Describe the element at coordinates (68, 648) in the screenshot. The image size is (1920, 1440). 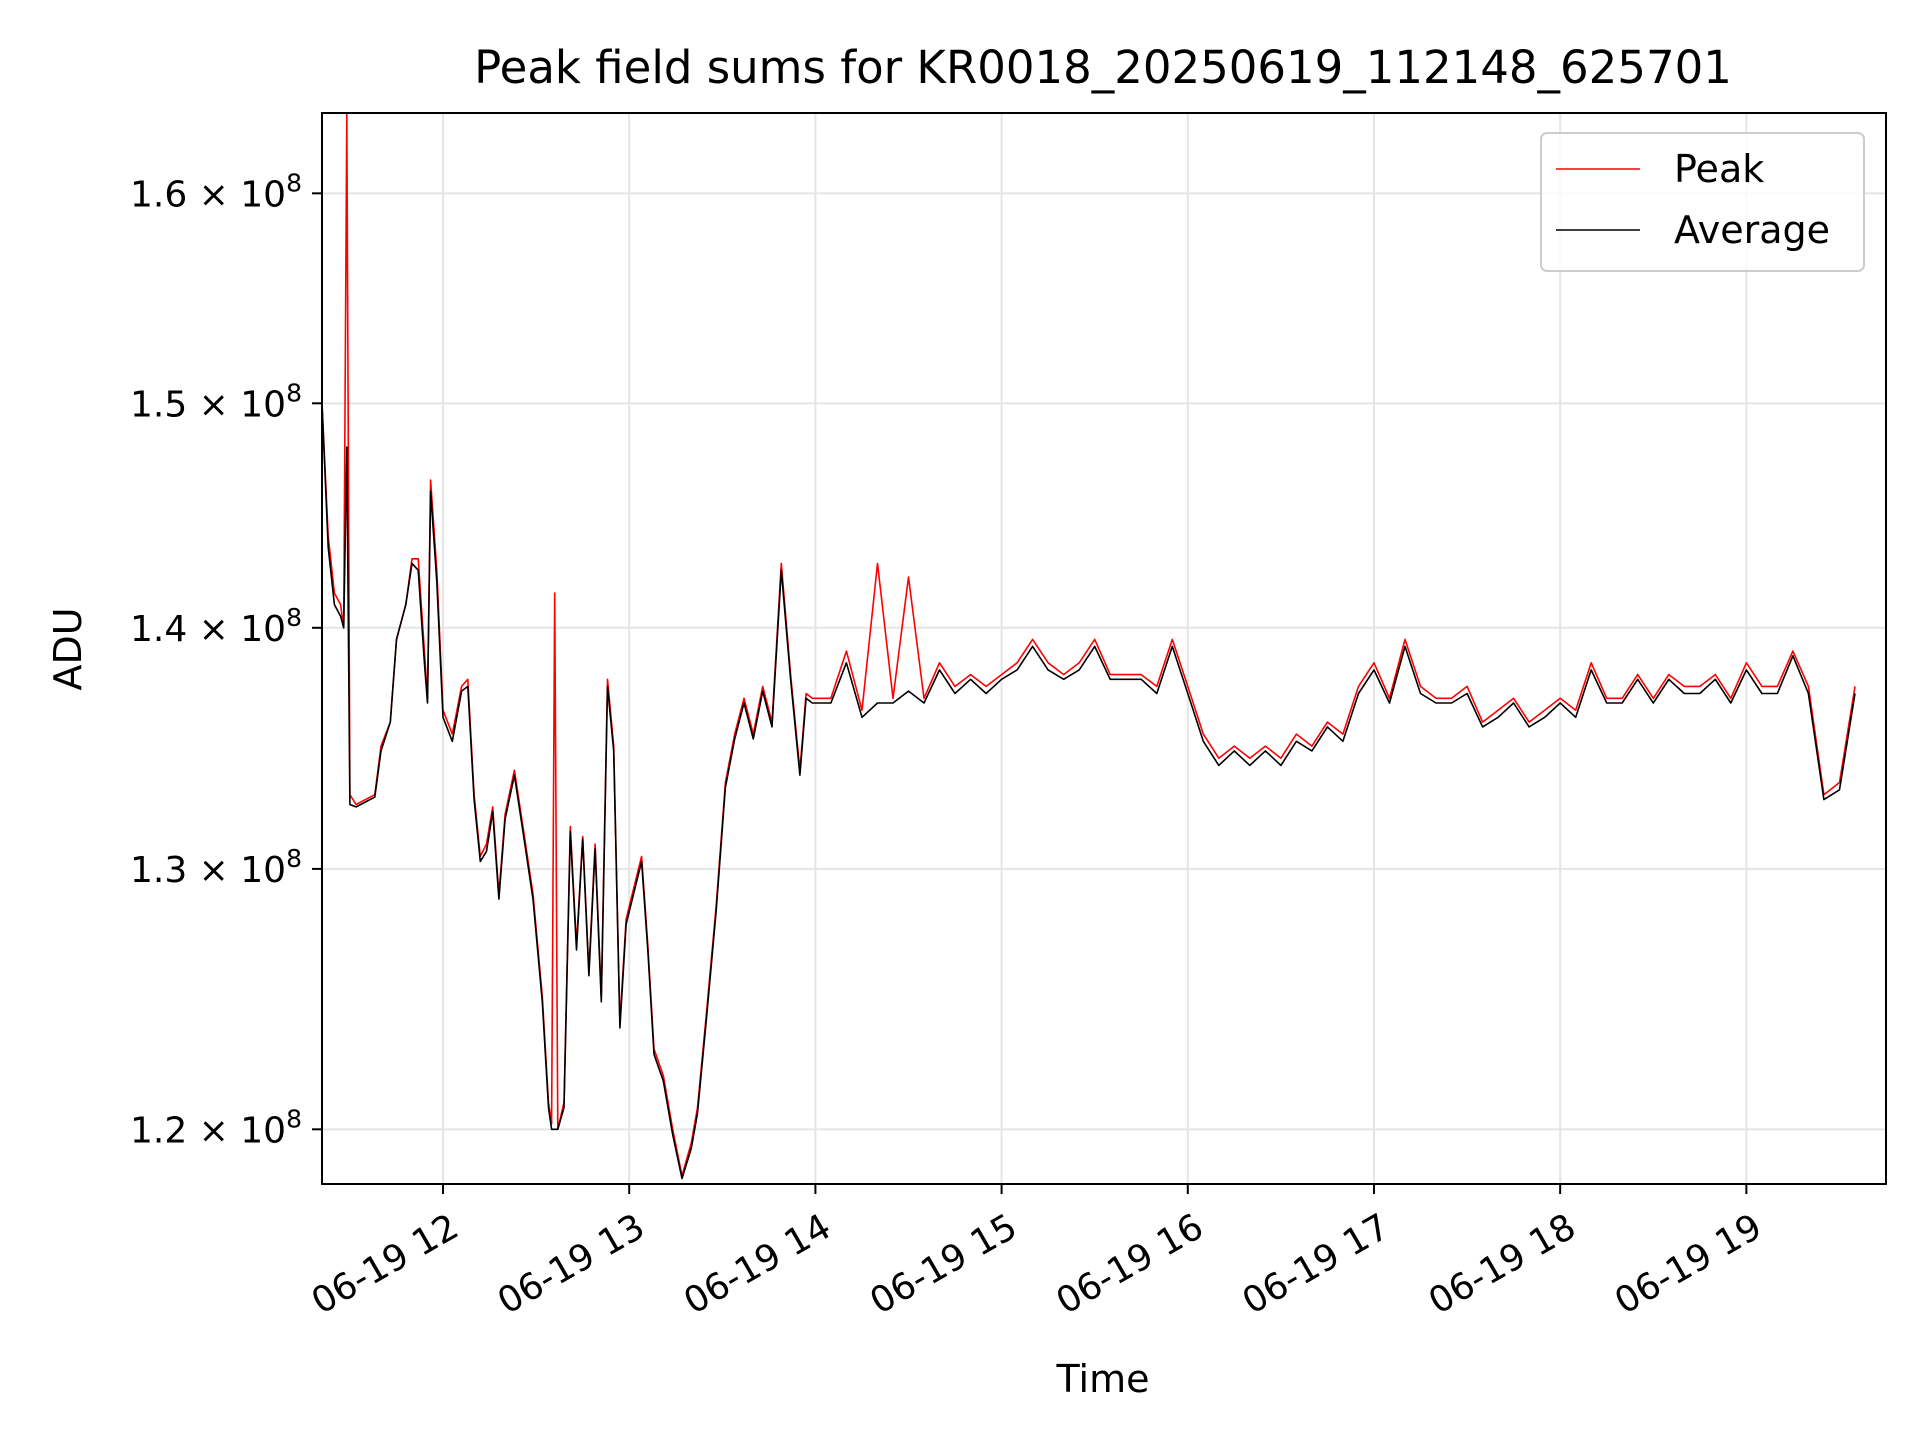
I see `y-axis-label: ADU` at that location.